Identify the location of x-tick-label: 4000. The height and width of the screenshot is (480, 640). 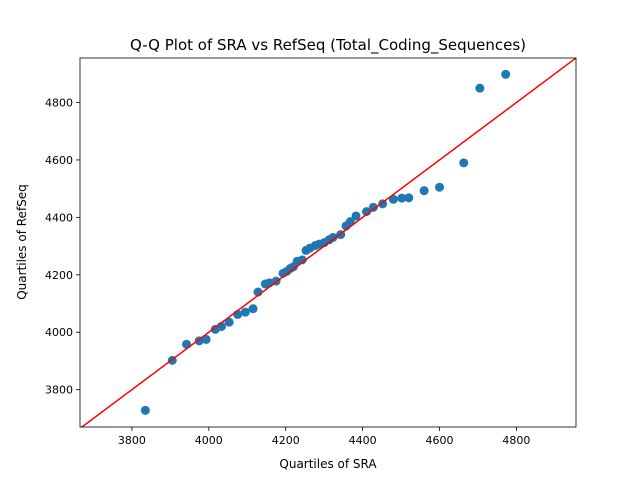
(209, 440).